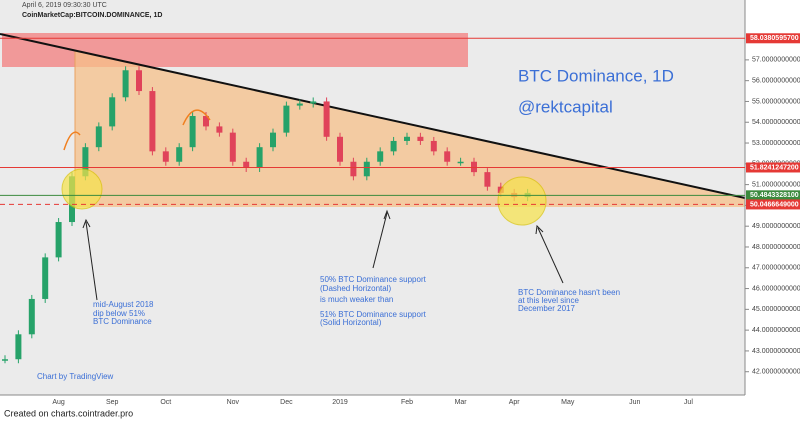  Describe the element at coordinates (776, 101) in the screenshot. I see `y-tick-label: 55.0000000000` at that location.